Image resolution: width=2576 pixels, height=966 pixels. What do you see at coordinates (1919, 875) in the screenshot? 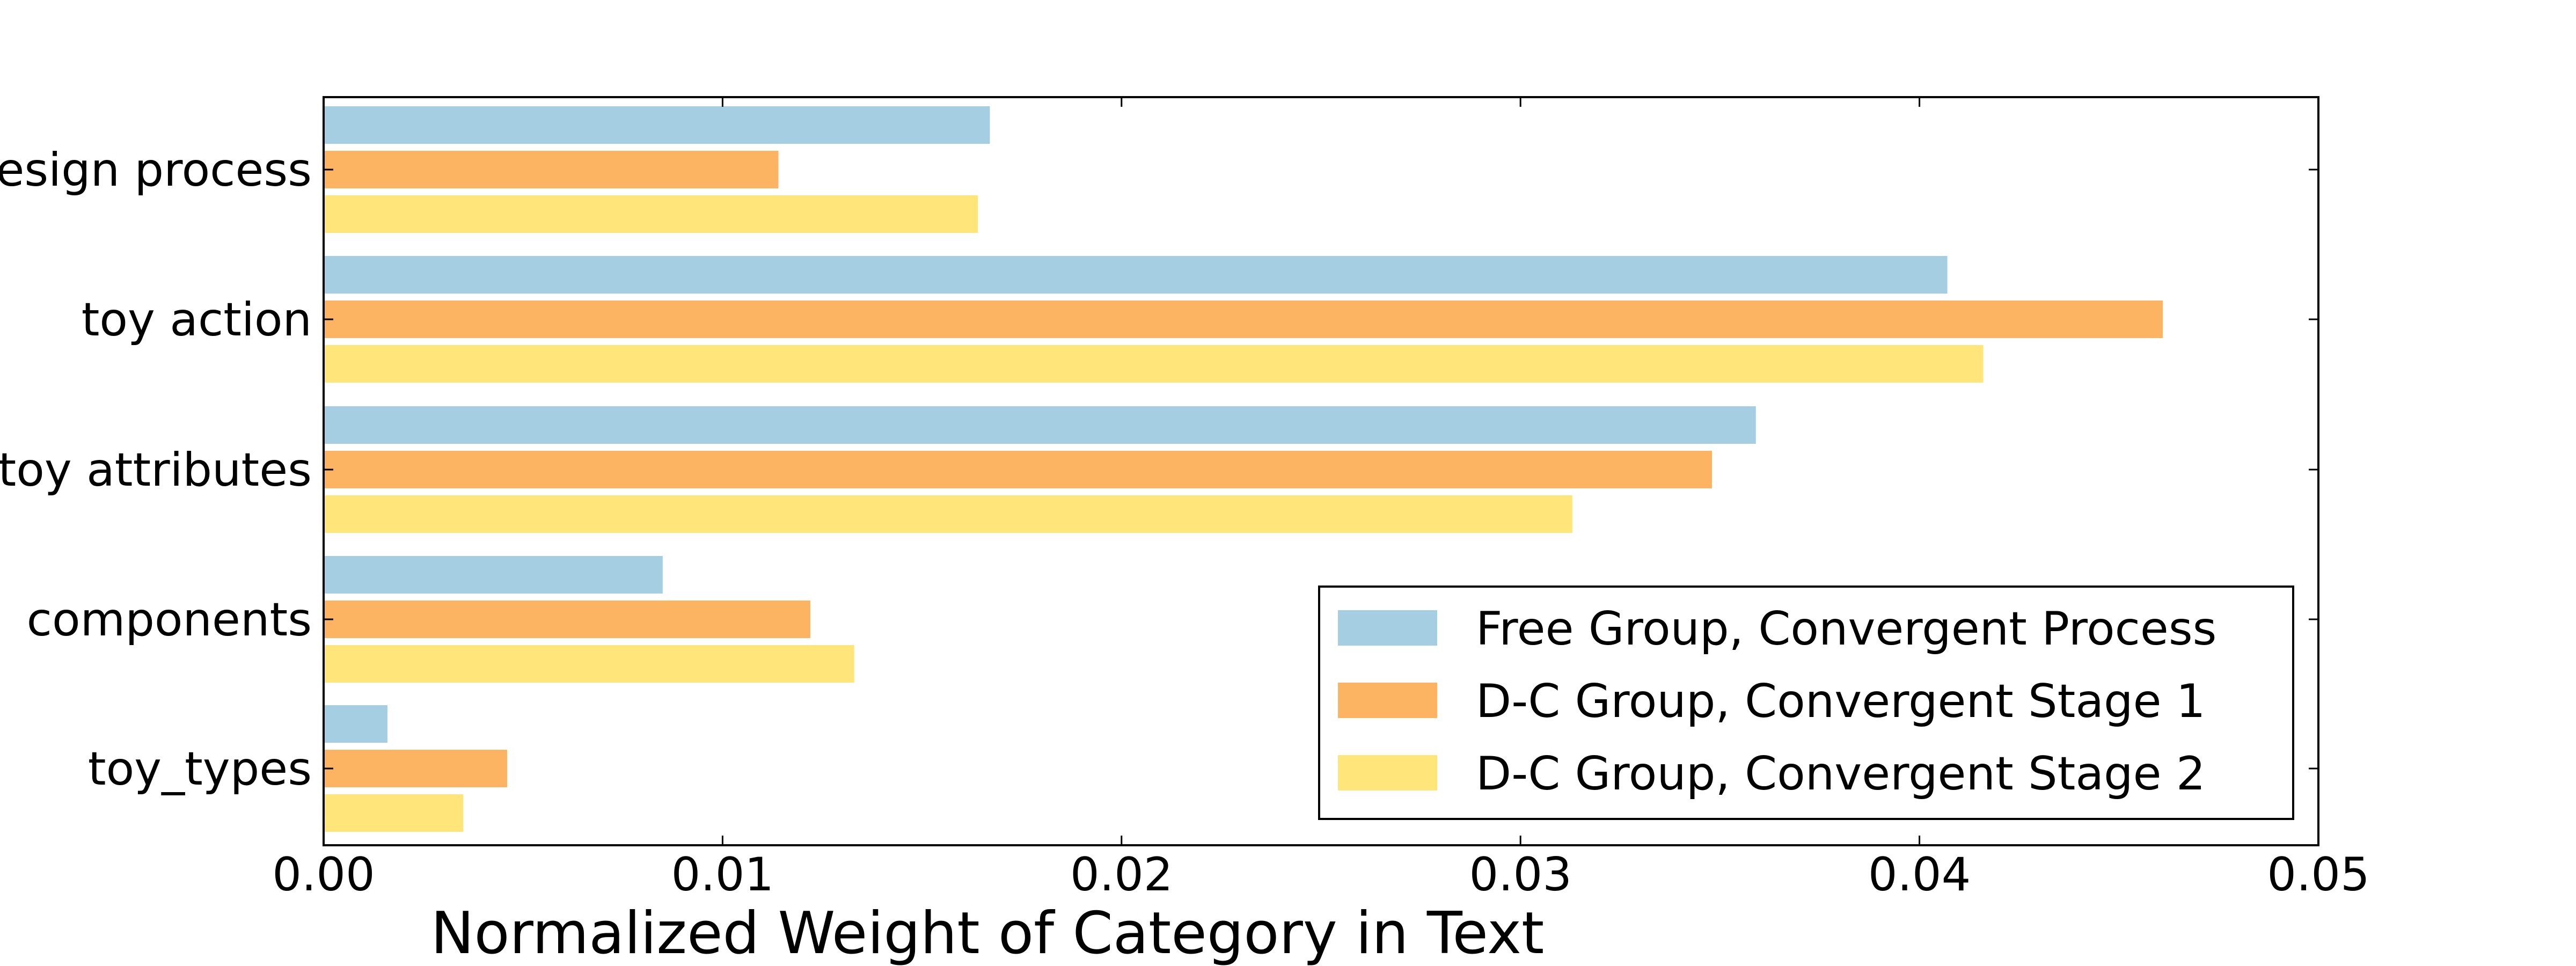
I see `x-tick-label: 0.04` at bounding box center [1919, 875].